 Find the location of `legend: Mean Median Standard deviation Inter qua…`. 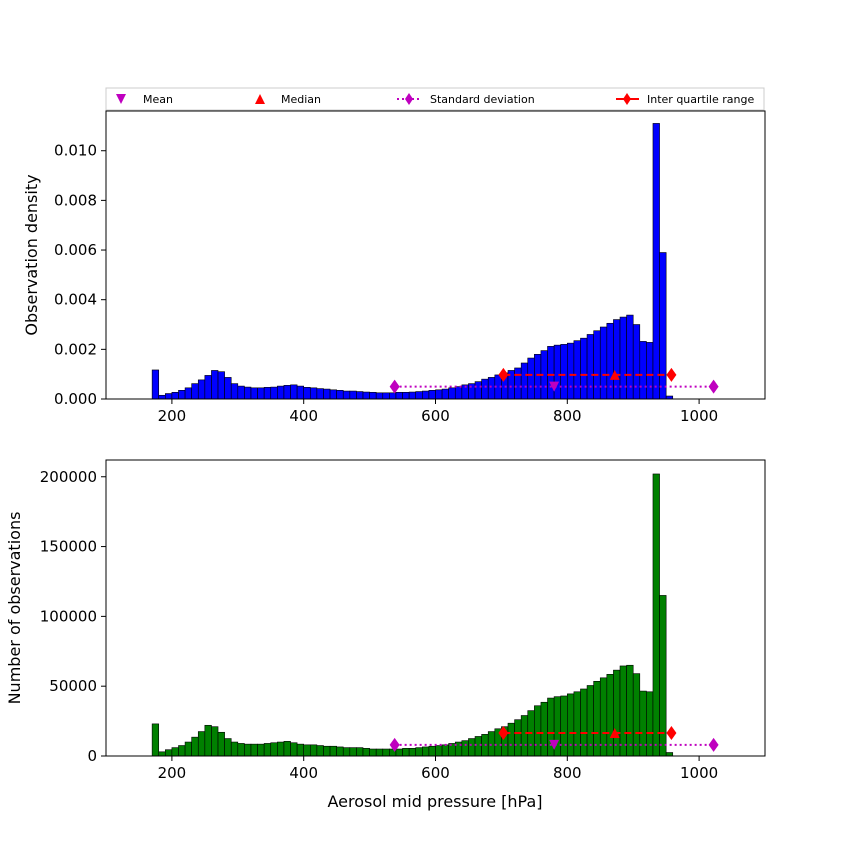

legend: Mean Median Standard deviation Inter qua… is located at coordinates (435, 99).